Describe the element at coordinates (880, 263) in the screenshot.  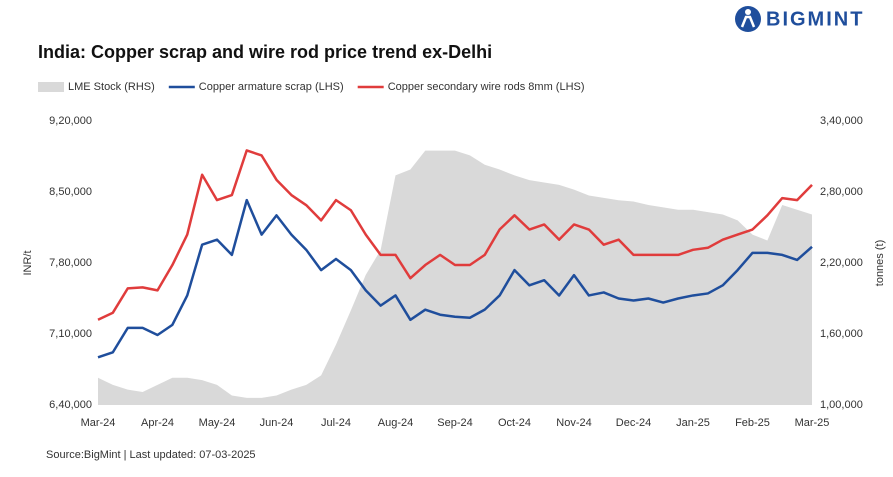
I see `y2-axis-label: tonnes (t)` at that location.